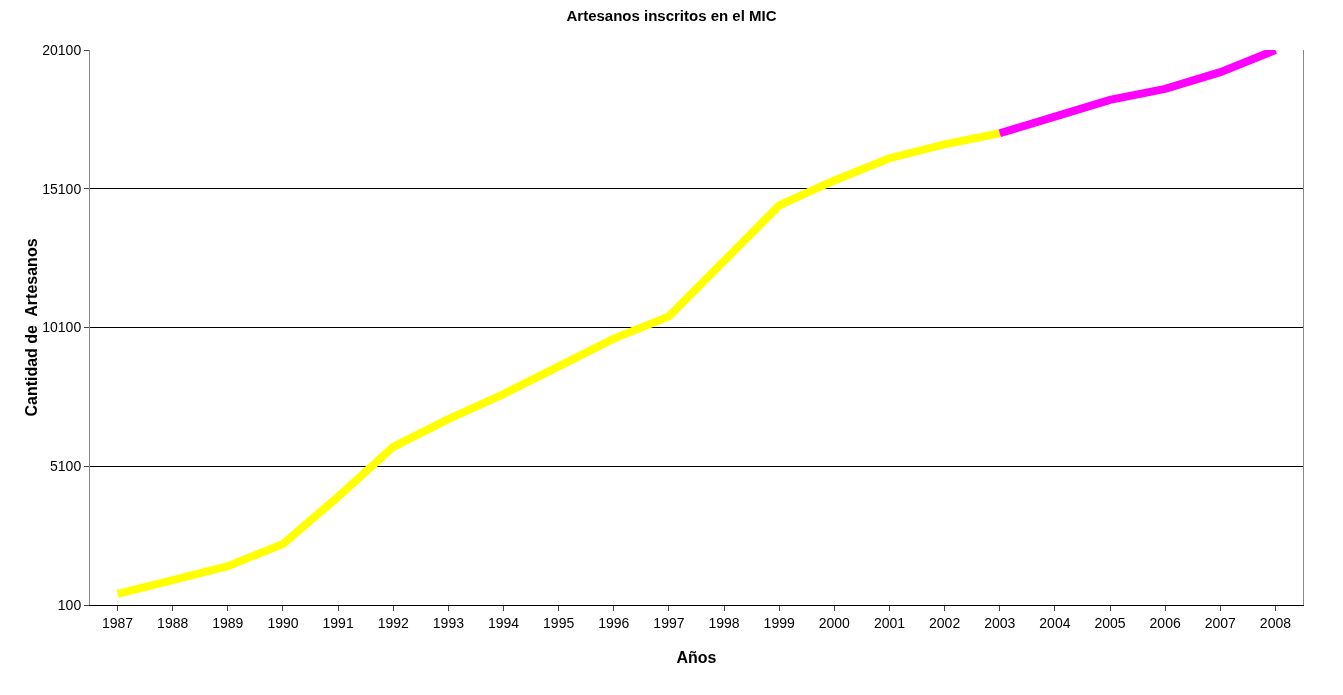 The image size is (1343, 695). I want to click on x-tick-label: 1989, so click(228, 622).